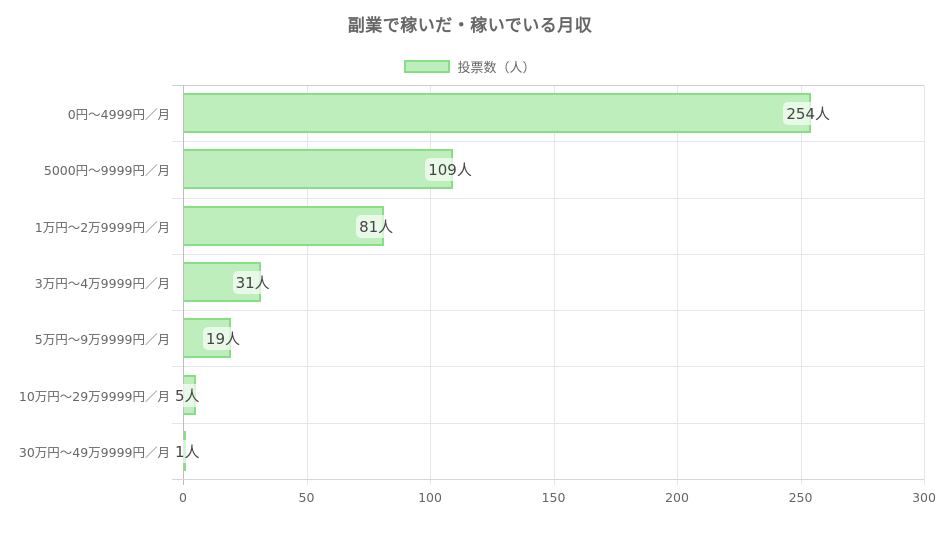 The image size is (940, 540). Describe the element at coordinates (450, 170) in the screenshot. I see `value-label: 109人` at that location.